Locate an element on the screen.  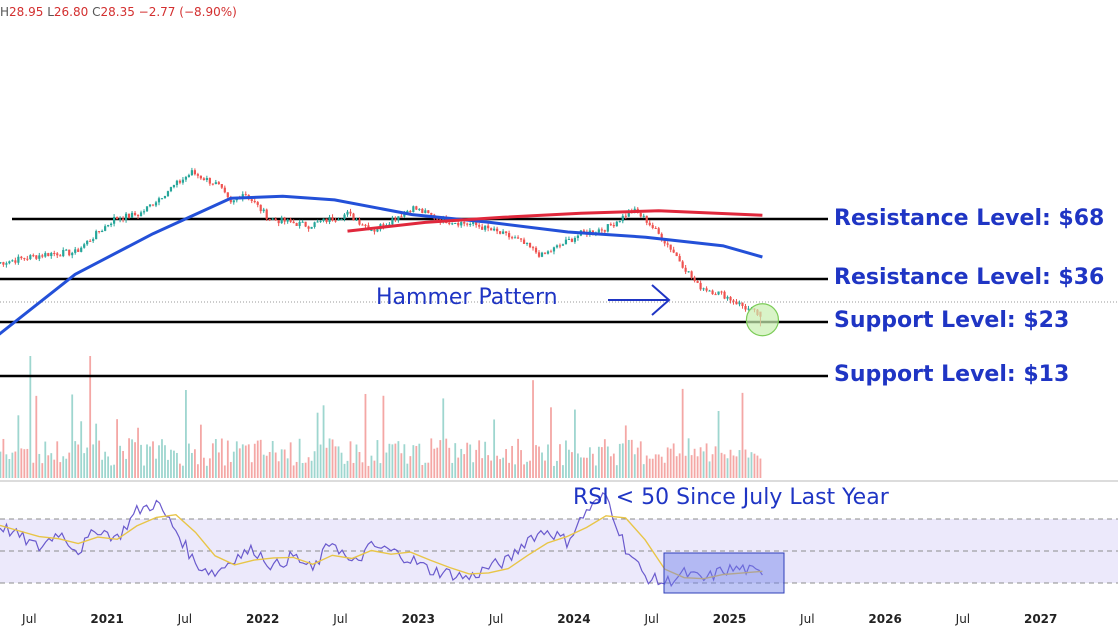
x-tick-label: Jul is located at coordinates (963, 619).